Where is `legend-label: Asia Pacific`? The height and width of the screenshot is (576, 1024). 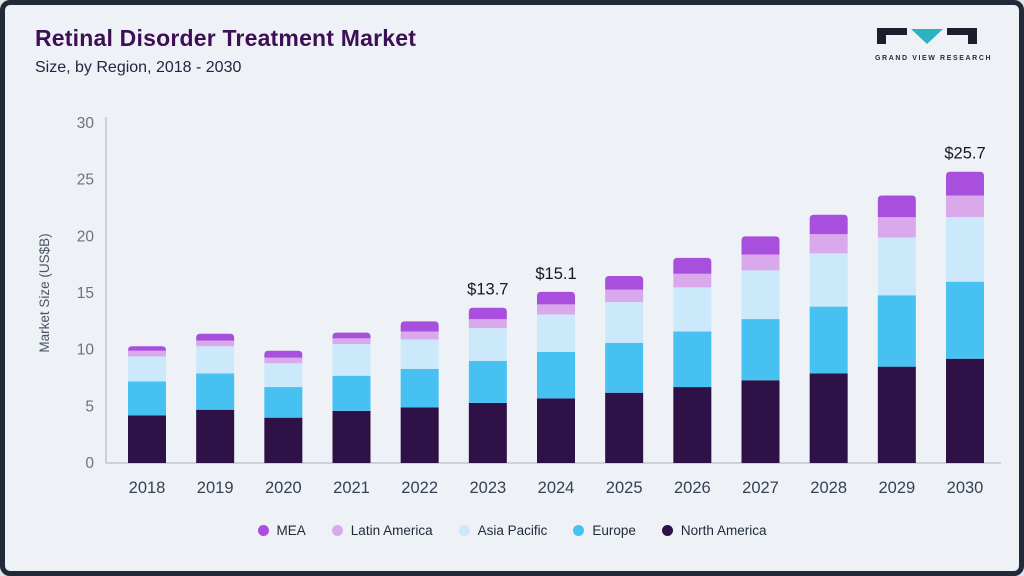
legend-label: Asia Pacific is located at coordinates (512, 530).